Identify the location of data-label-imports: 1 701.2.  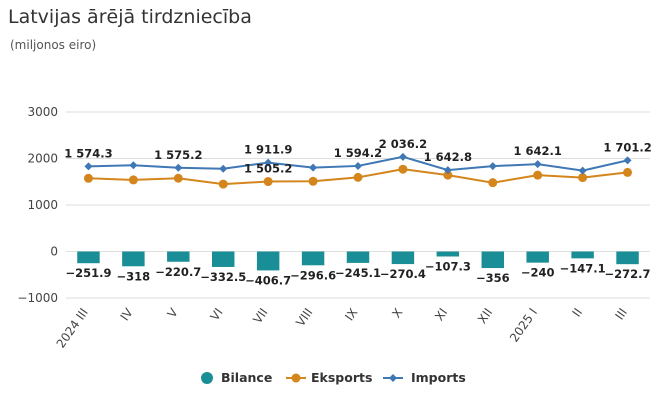
(627, 147).